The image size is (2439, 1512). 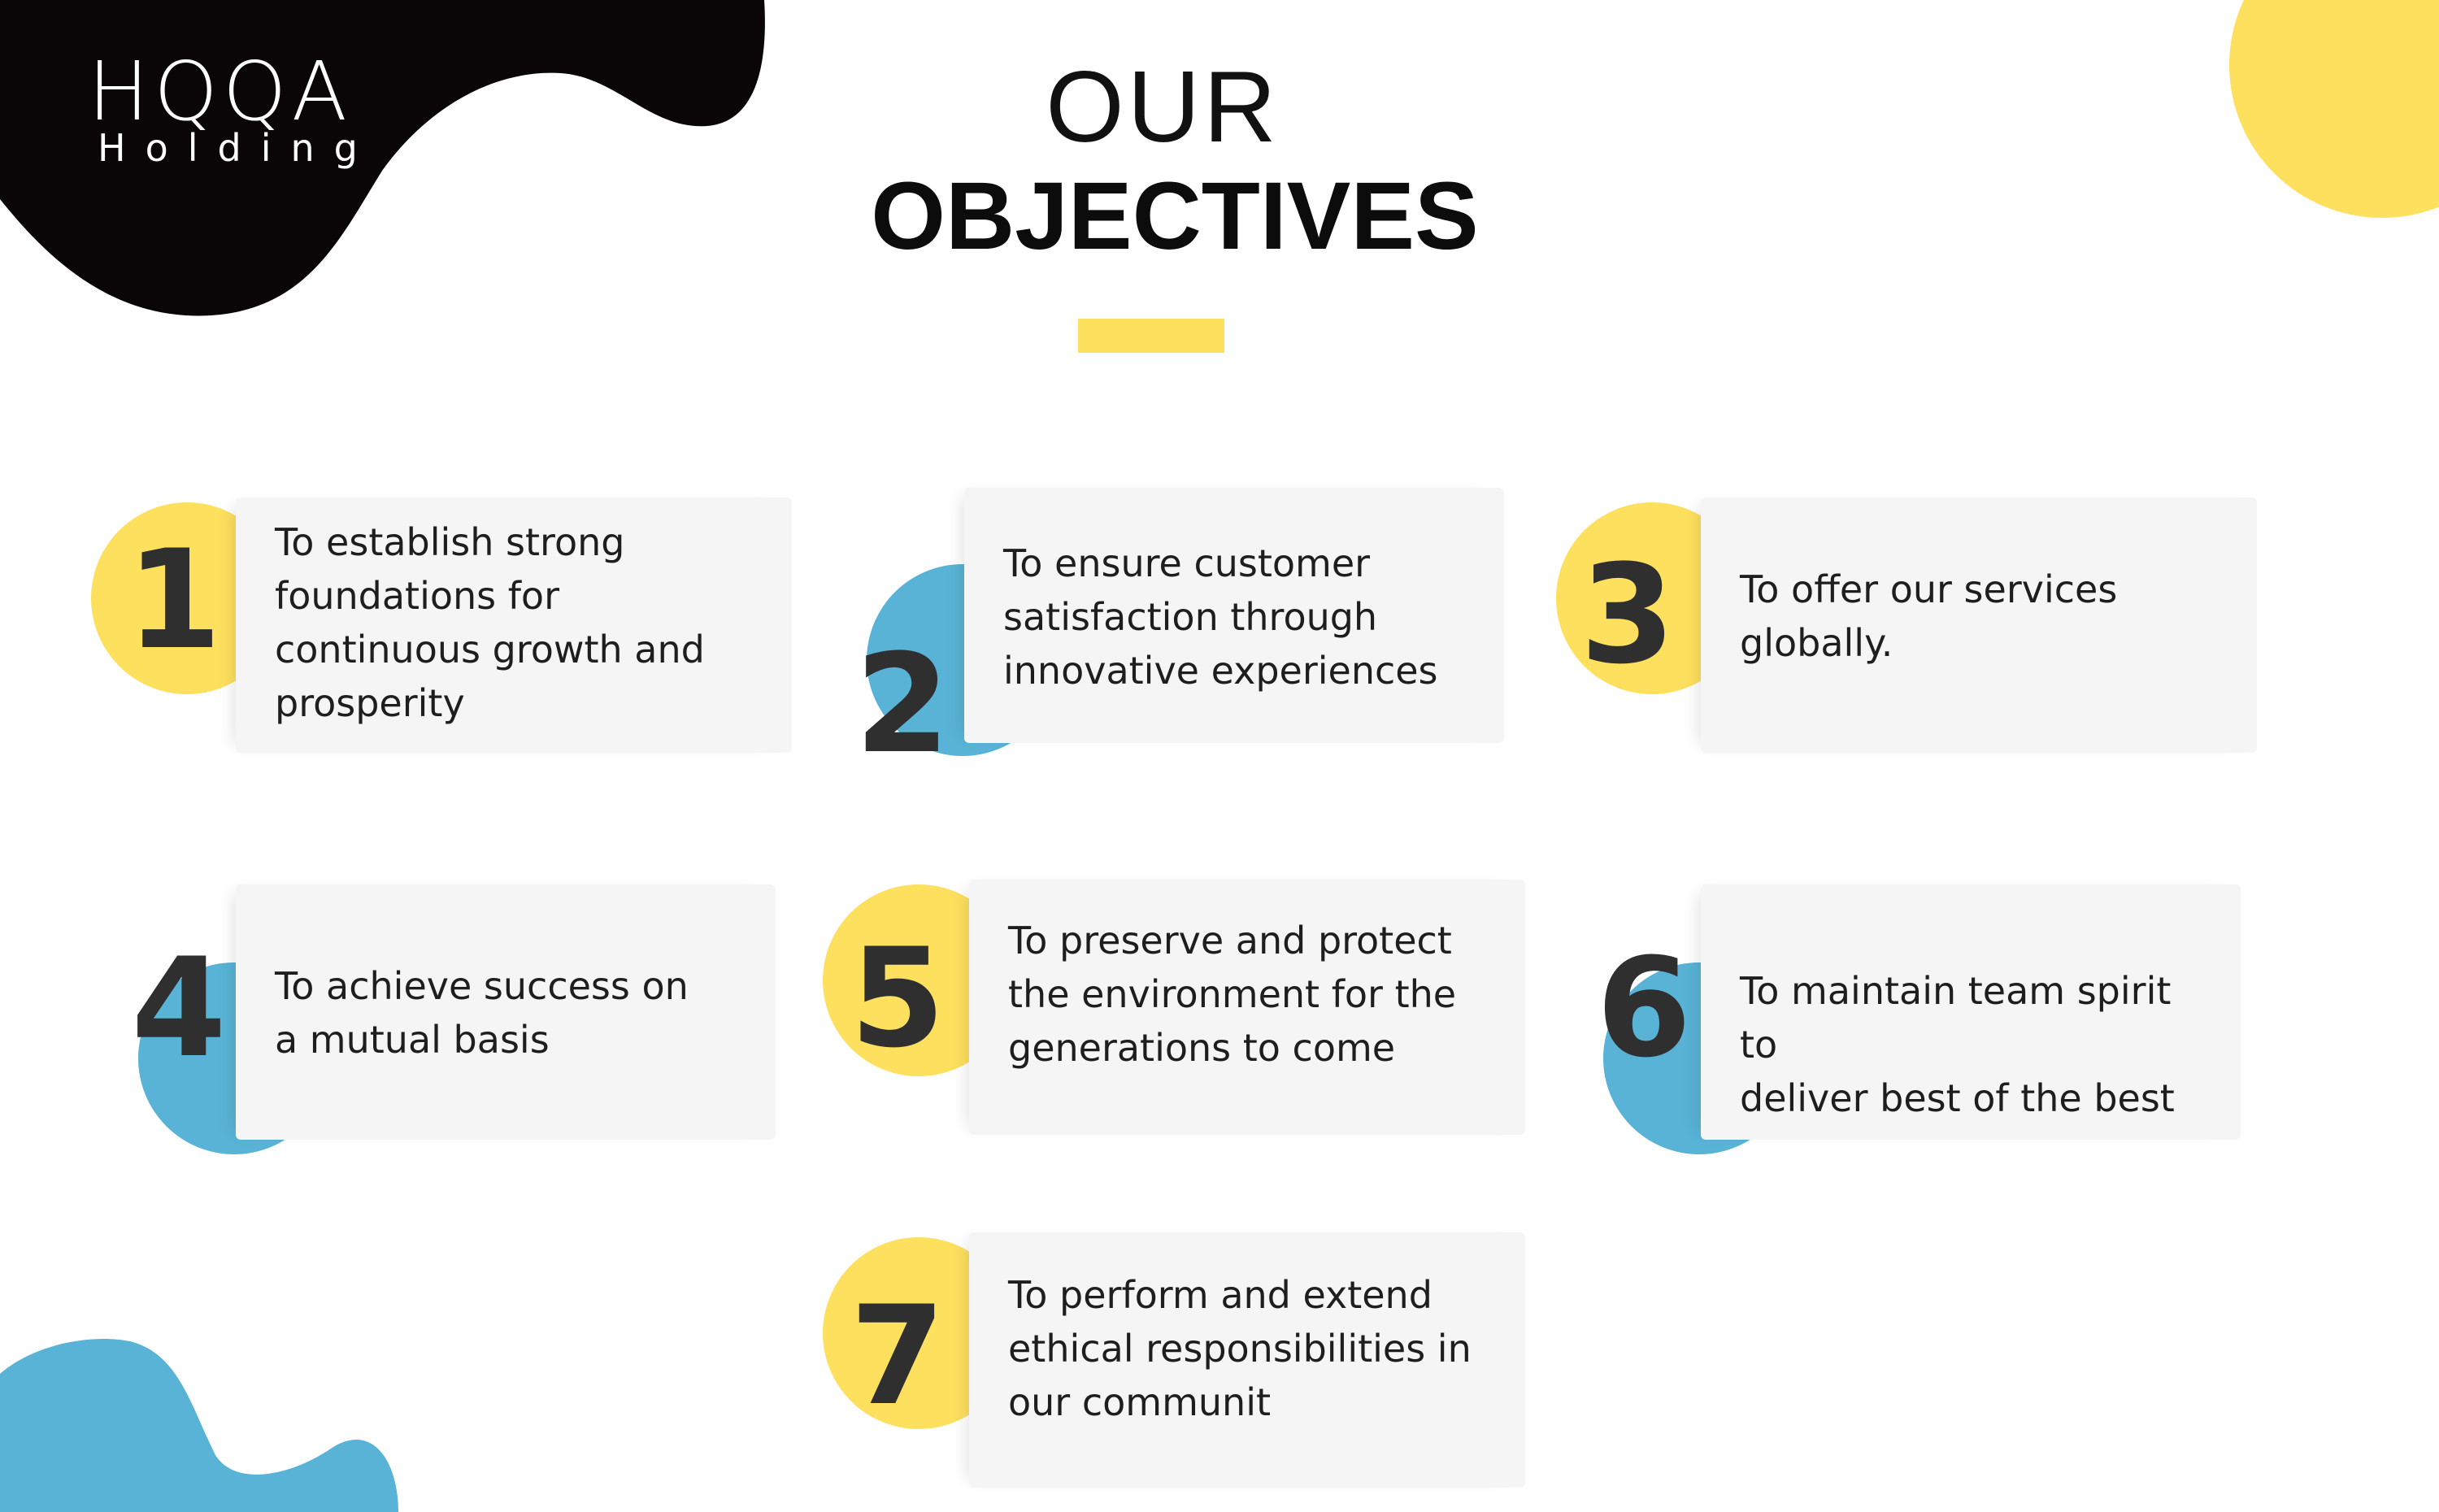 I want to click on objective-1-number: 1, so click(x=174, y=600).